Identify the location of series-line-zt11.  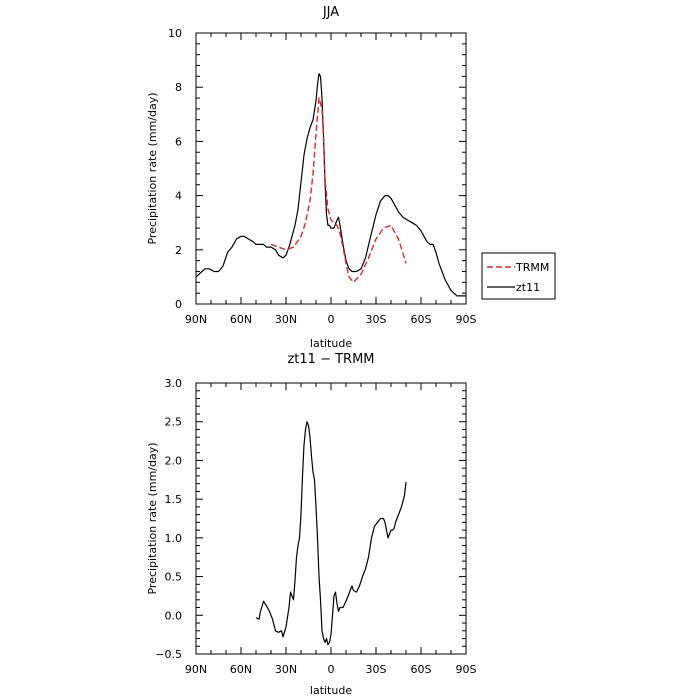
(330, 185).